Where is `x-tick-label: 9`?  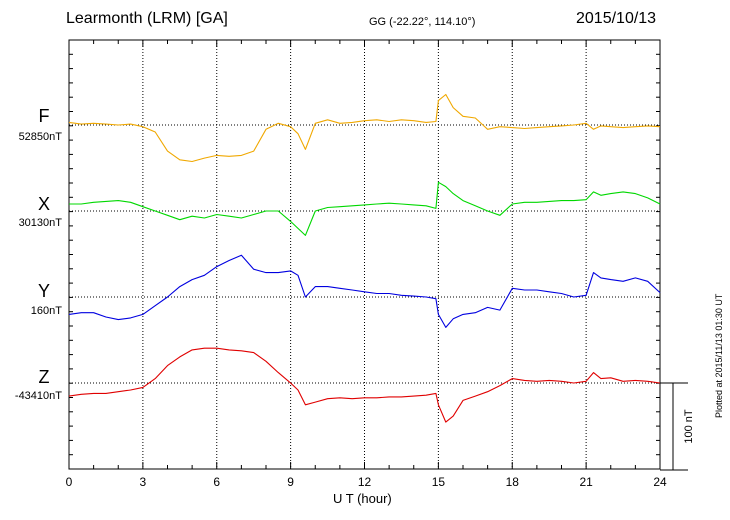 x-tick-label: 9 is located at coordinates (290, 482).